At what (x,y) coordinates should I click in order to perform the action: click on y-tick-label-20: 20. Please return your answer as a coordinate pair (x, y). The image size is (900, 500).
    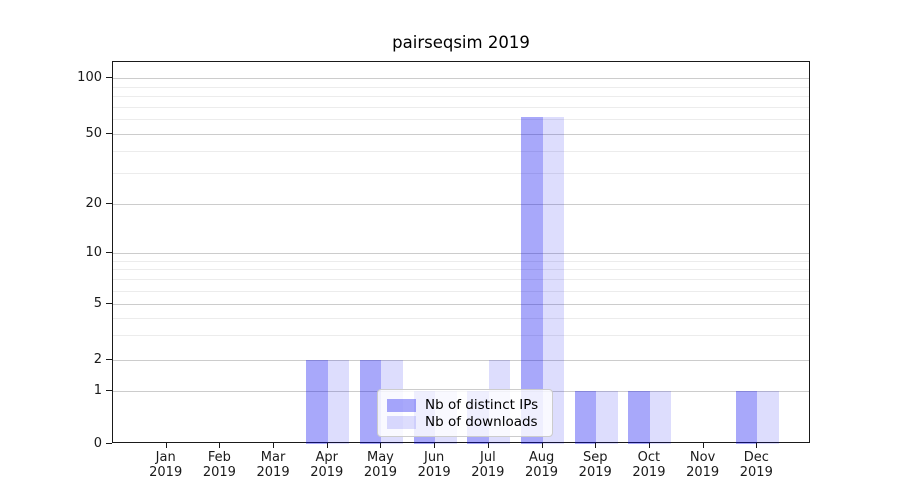
    Looking at the image, I should click on (93, 203).